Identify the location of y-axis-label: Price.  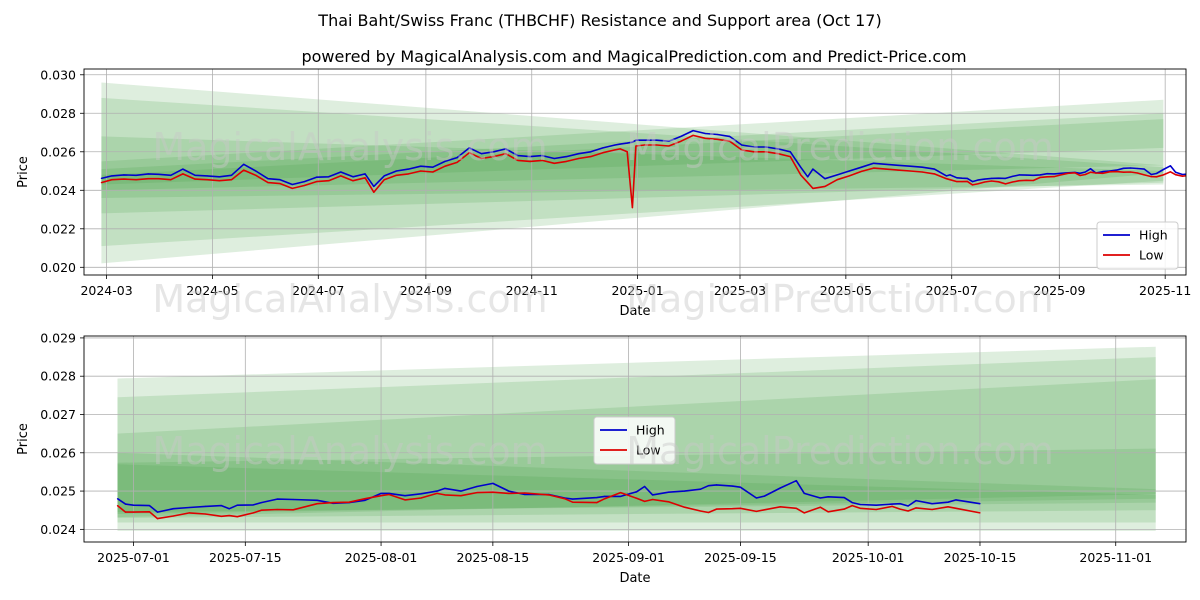
(23, 439).